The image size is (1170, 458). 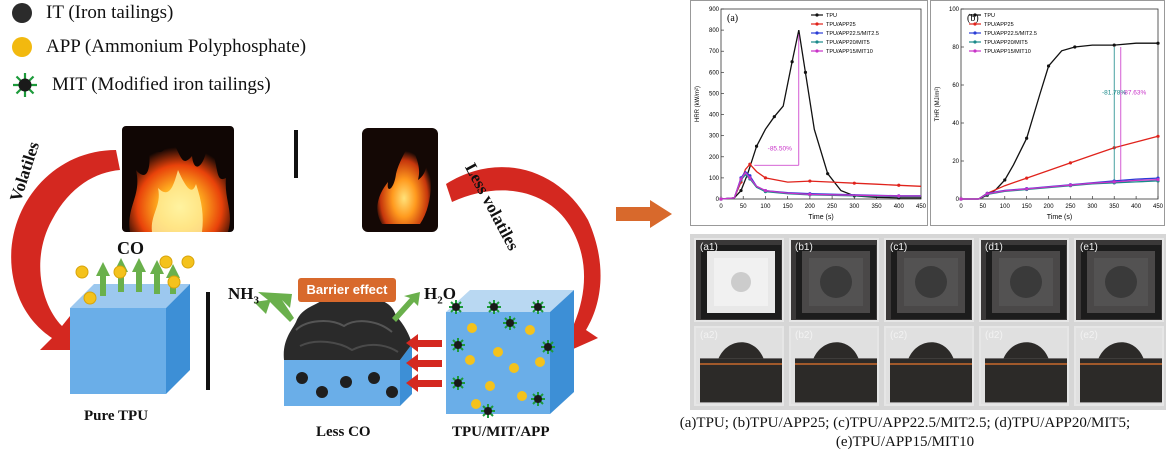 What do you see at coordinates (1089, 247) in the screenshot?
I see `photo-tag: (e1)` at bounding box center [1089, 247].